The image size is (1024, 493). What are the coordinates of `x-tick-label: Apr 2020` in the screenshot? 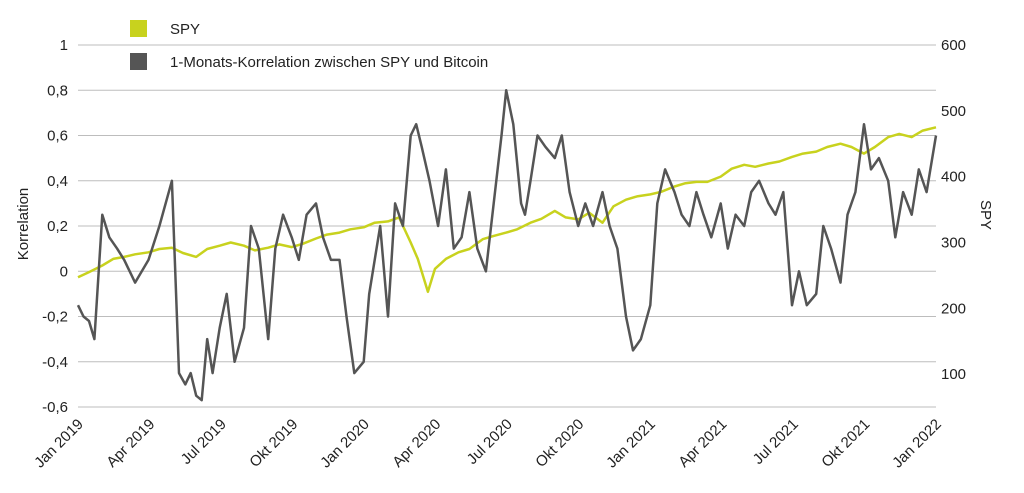 It's located at (416, 443).